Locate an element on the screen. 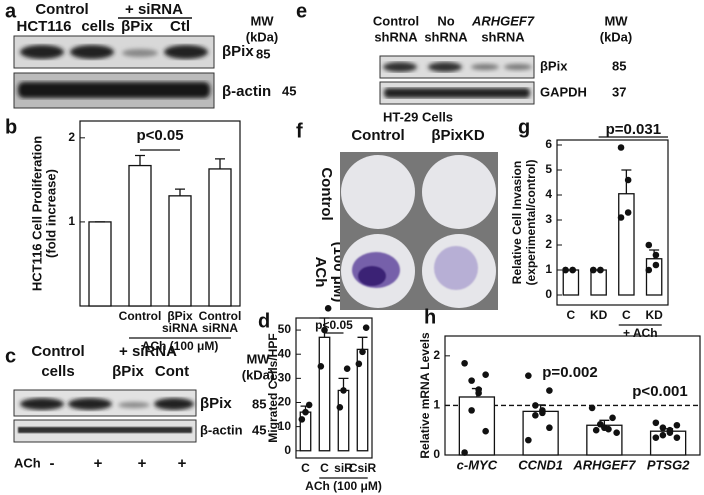  y-tick-label: 3 is located at coordinates (548, 219).